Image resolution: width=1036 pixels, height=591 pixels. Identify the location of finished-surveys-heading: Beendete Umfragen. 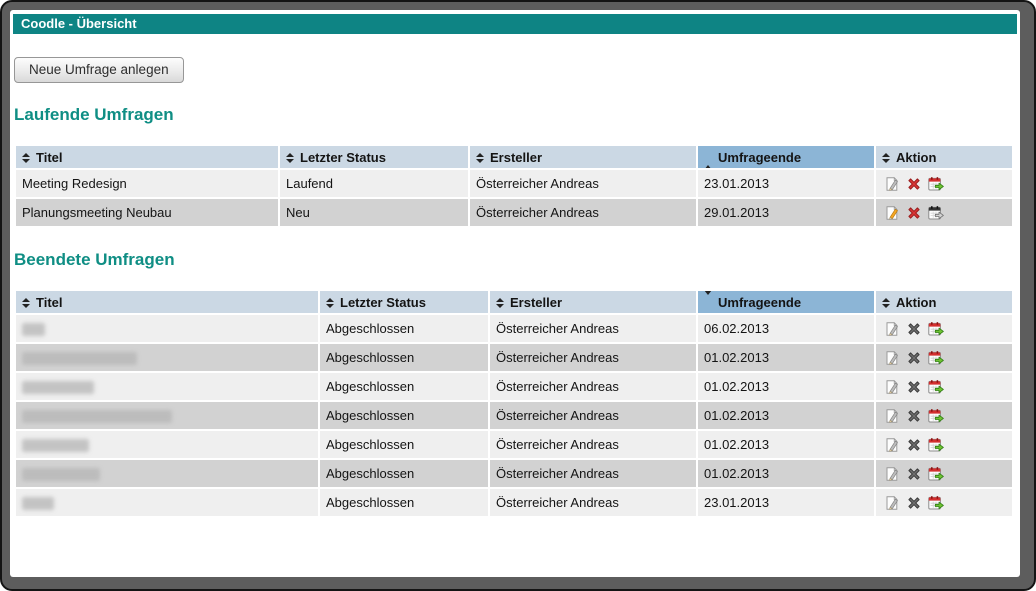
(94, 260).